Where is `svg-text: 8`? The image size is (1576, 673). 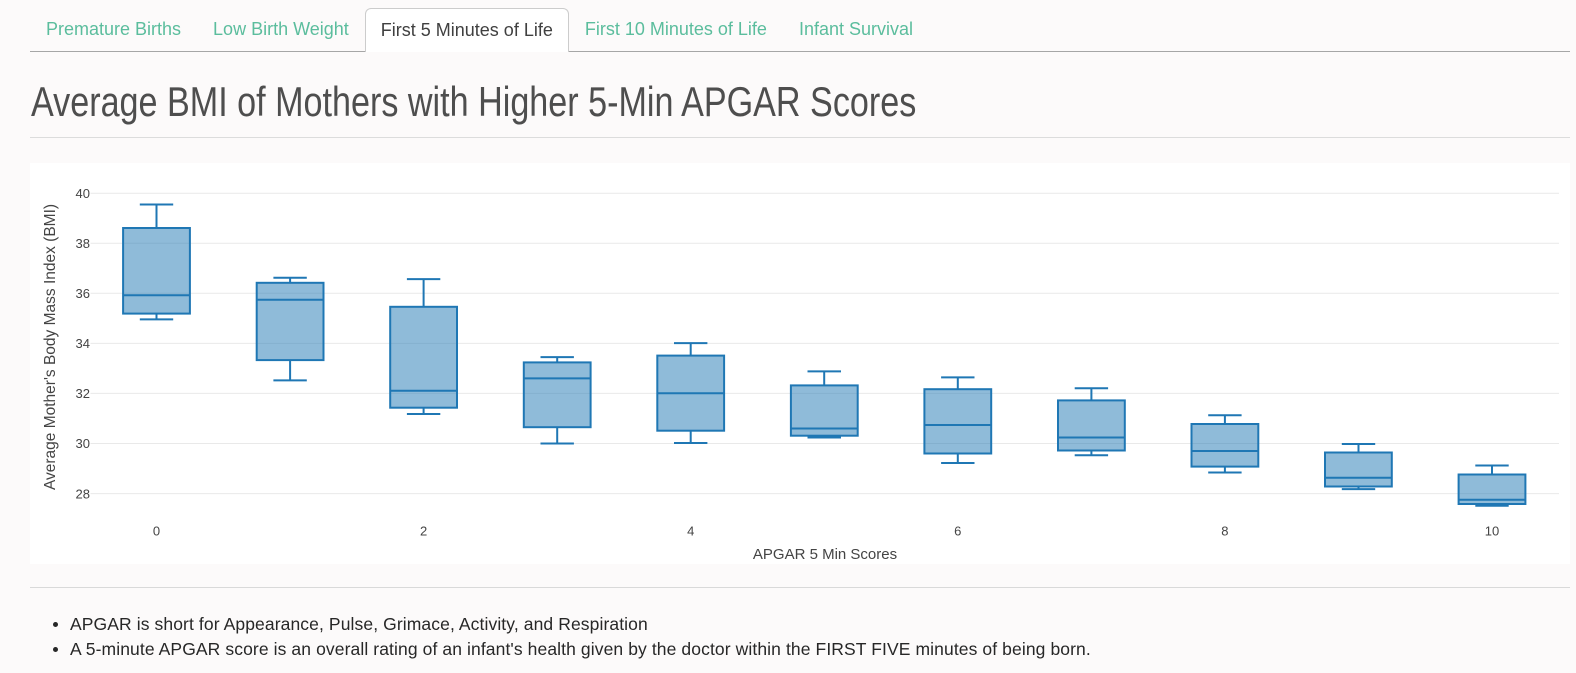 svg-text: 8 is located at coordinates (1224, 531).